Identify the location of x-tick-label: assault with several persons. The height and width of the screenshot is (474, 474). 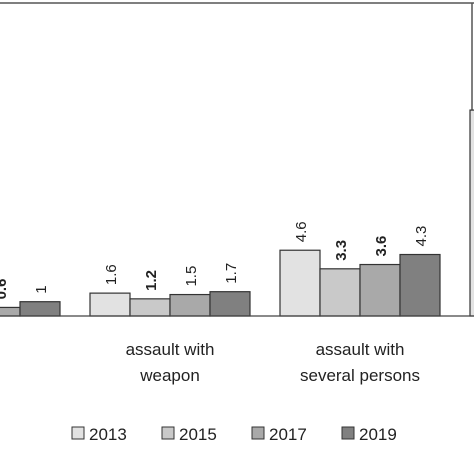
(360, 362).